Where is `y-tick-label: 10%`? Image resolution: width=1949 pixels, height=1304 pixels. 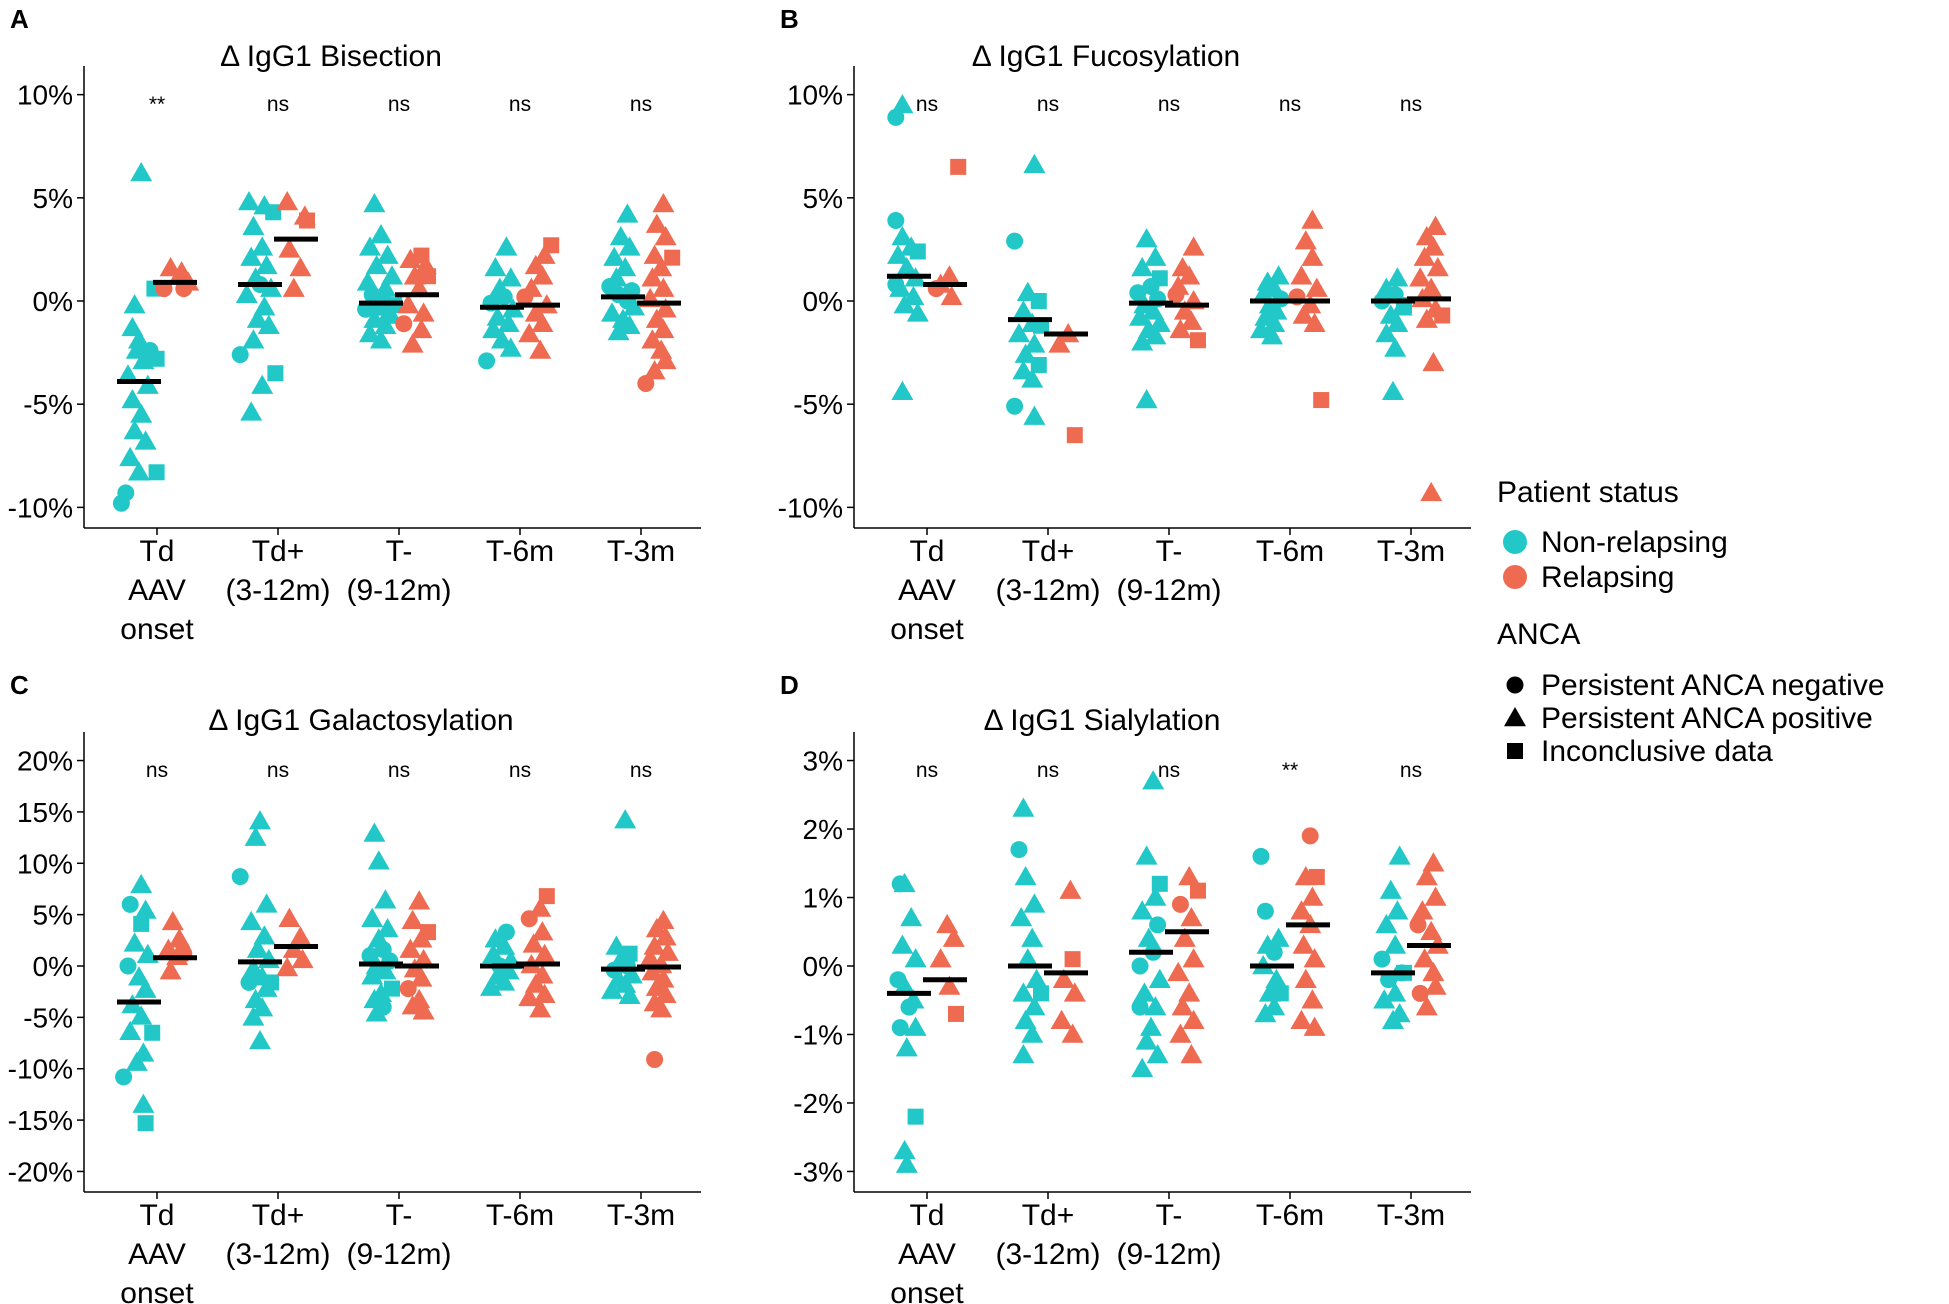
y-tick-label: 10% is located at coordinates (45, 863).